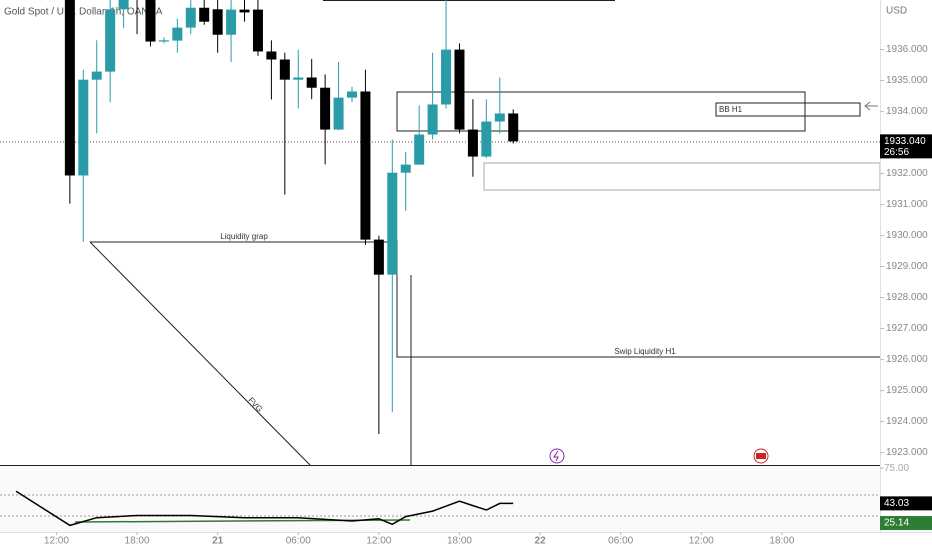 This screenshot has width=932, height=550. What do you see at coordinates (83, 12) in the screenshot?
I see `chart-title: Gold Spot / U.S. Dollar, 1h, OANDA` at bounding box center [83, 12].